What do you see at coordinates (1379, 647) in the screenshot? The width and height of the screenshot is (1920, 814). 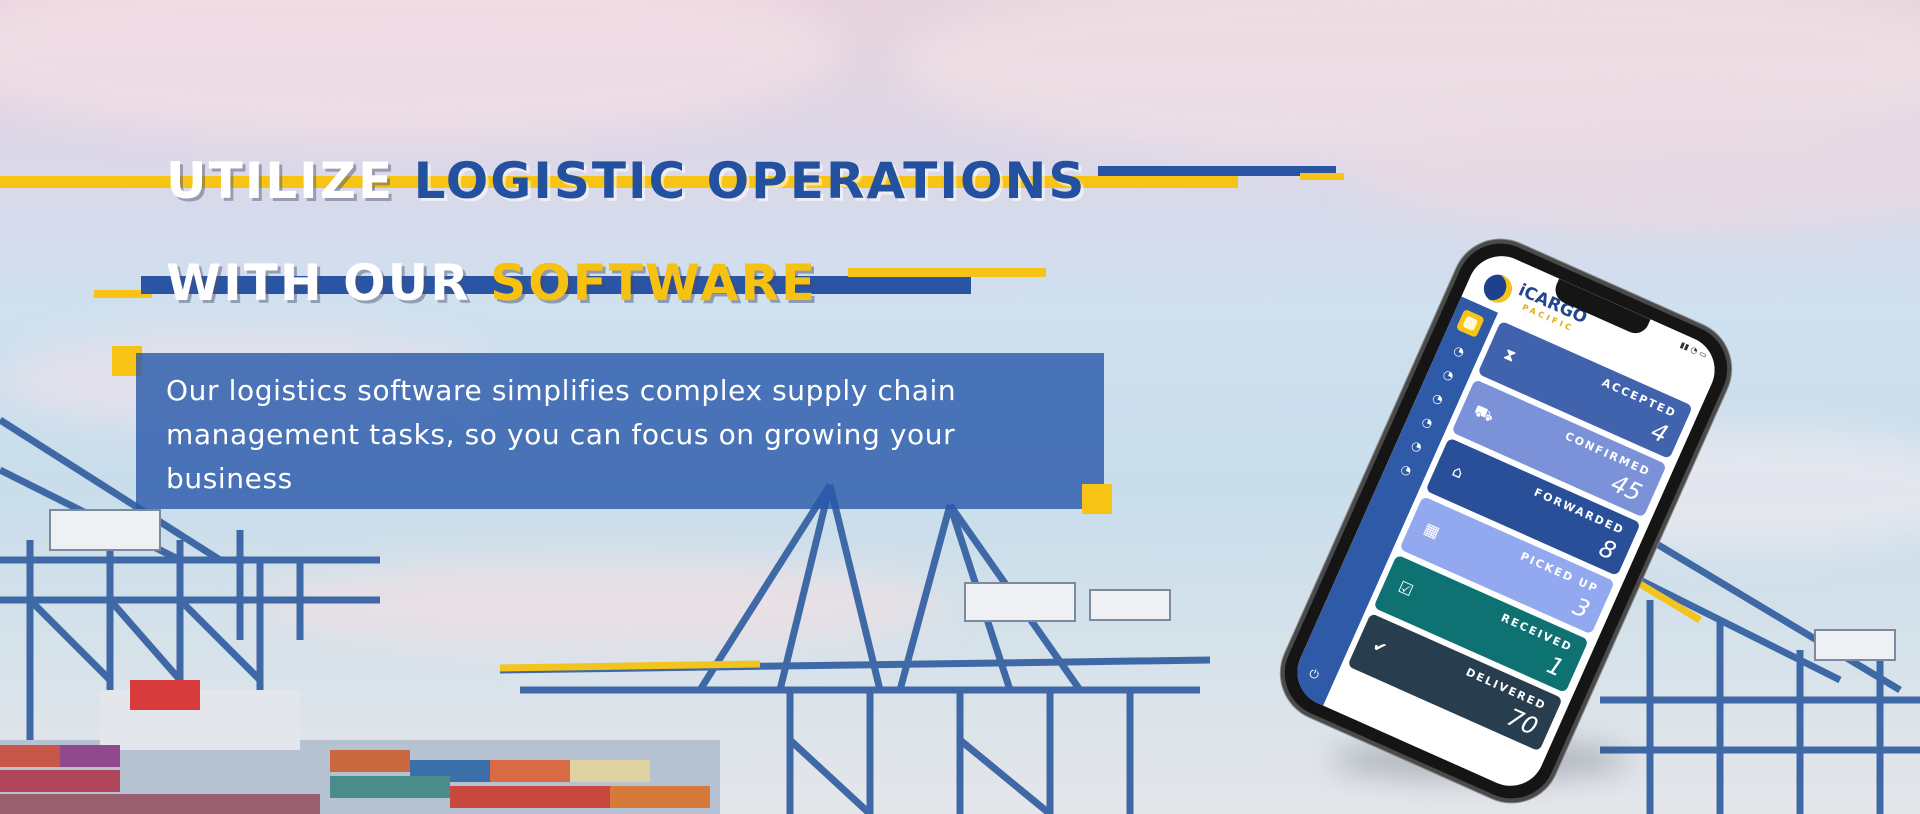 I see `user-check-icon: ✔` at bounding box center [1379, 647].